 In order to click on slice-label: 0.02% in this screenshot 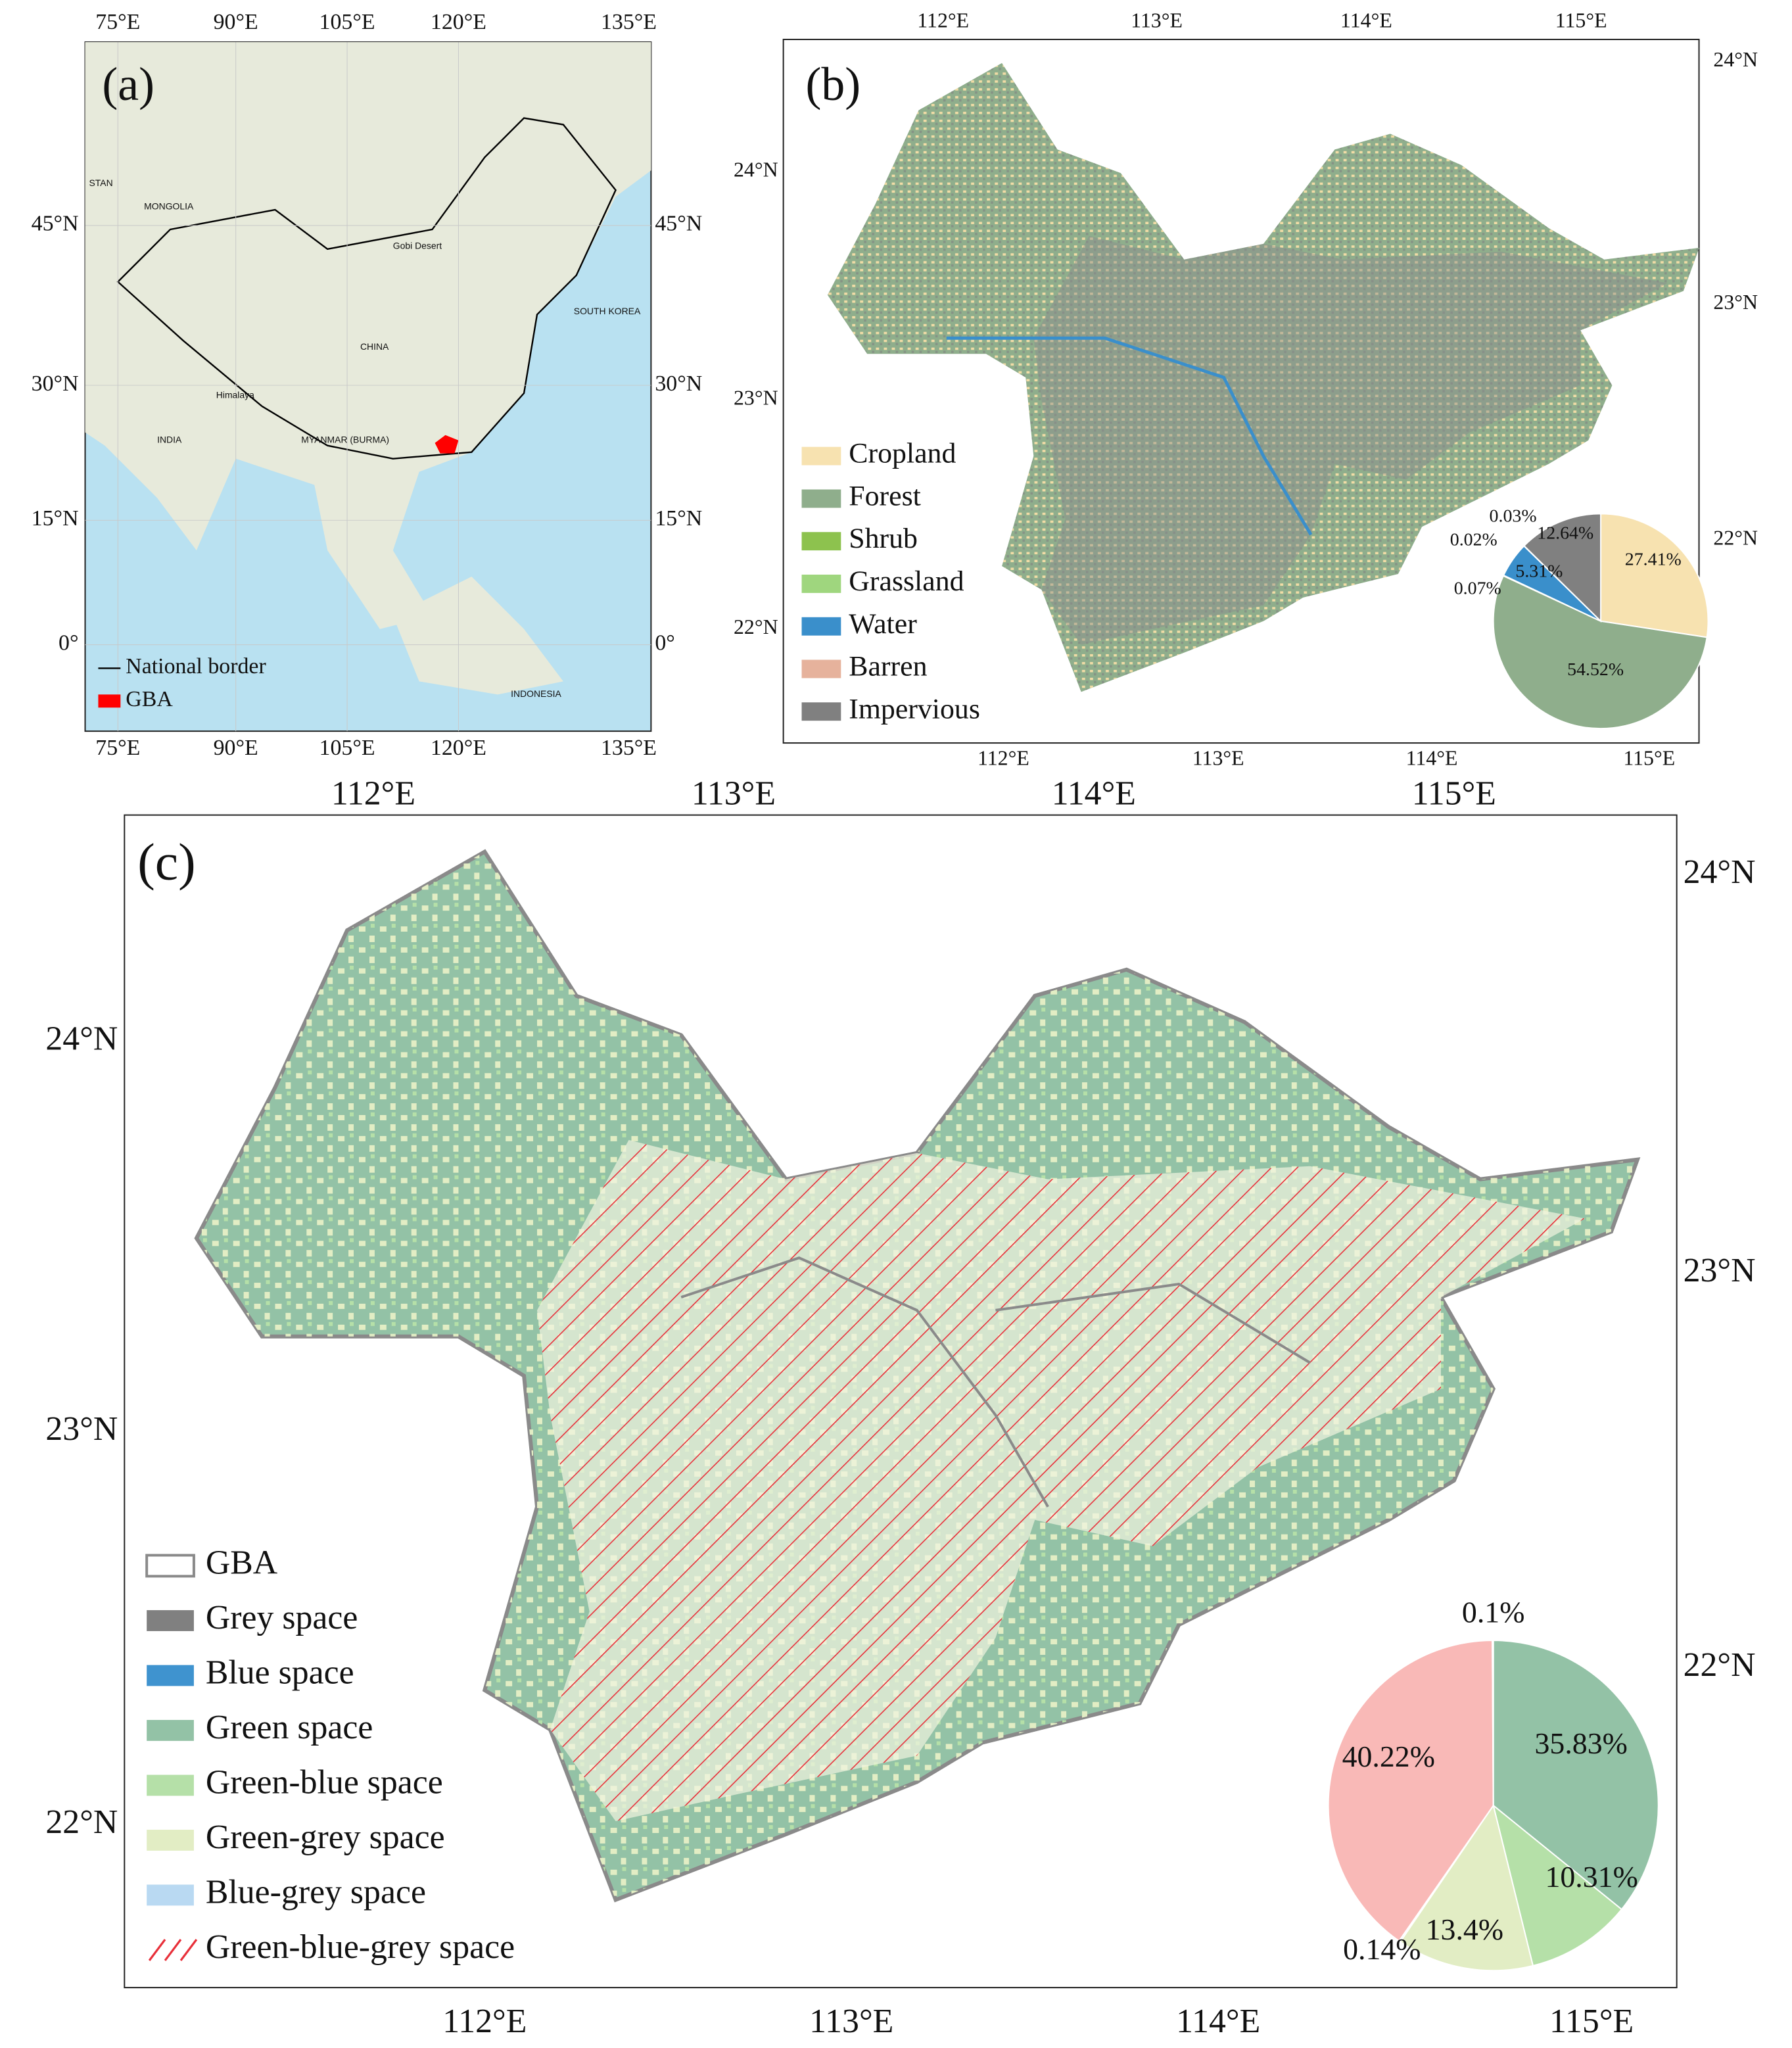, I will do `click(1473, 540)`.